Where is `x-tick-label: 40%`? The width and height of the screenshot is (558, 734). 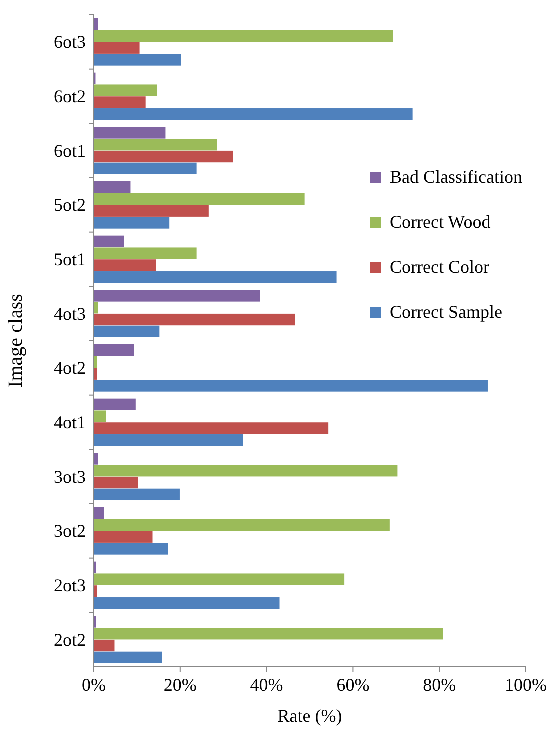 x-tick-label: 40% is located at coordinates (267, 685).